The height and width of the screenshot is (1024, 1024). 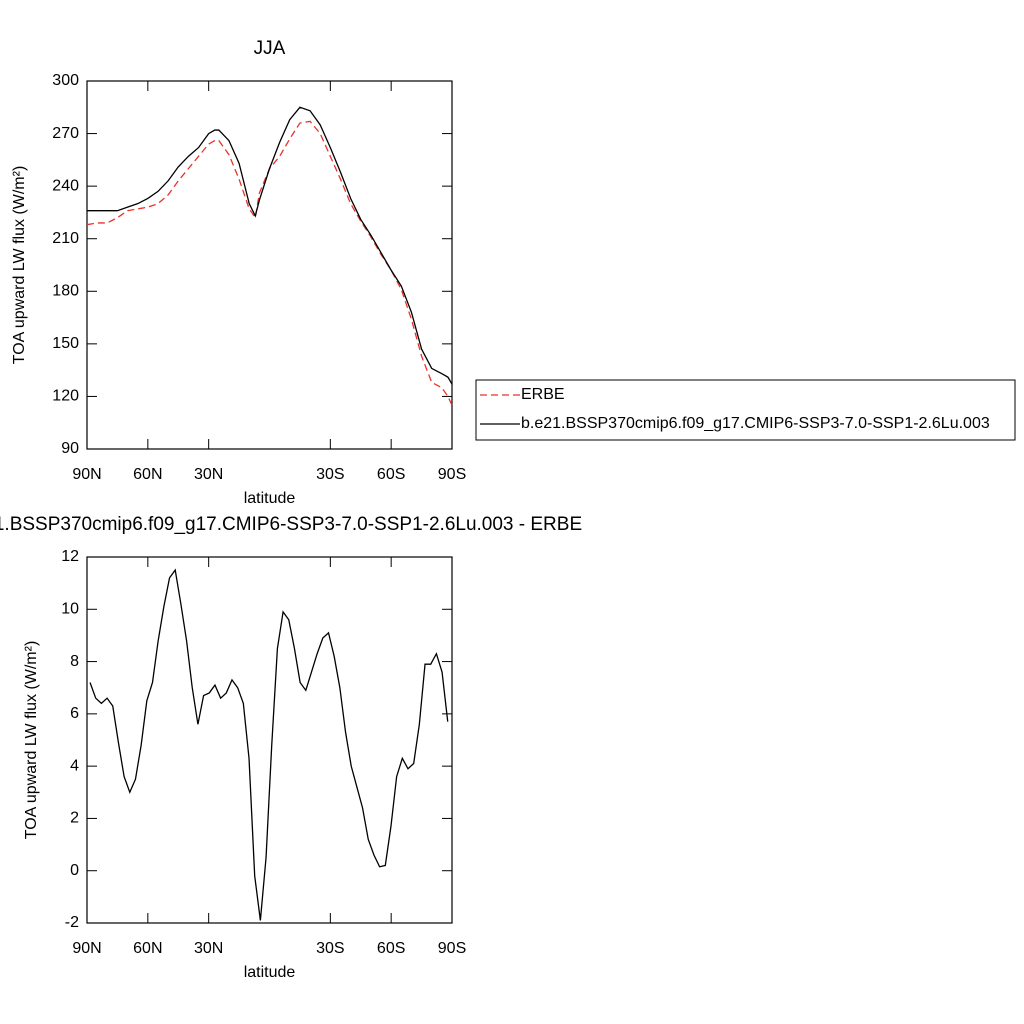 What do you see at coordinates (65, 80) in the screenshot?
I see `y-tick-label: 300` at bounding box center [65, 80].